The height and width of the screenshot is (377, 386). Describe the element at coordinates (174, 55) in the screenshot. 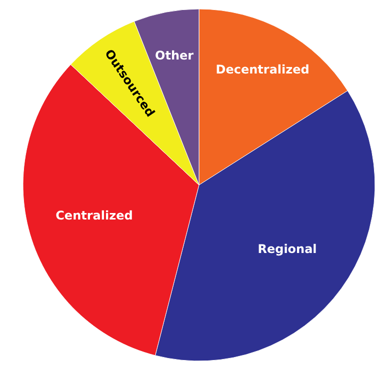

I see `slice-label: Other` at that location.